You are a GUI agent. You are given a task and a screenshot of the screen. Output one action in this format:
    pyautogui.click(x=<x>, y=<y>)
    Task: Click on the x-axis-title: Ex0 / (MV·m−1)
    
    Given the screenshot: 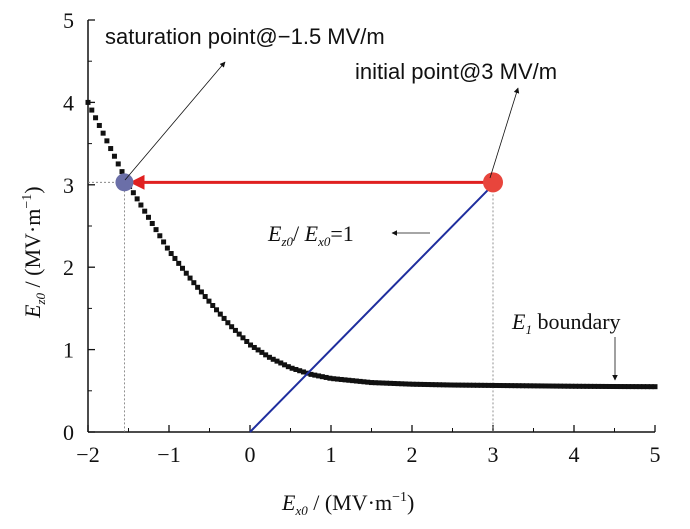 What is the action you would take?
    pyautogui.click(x=347, y=504)
    